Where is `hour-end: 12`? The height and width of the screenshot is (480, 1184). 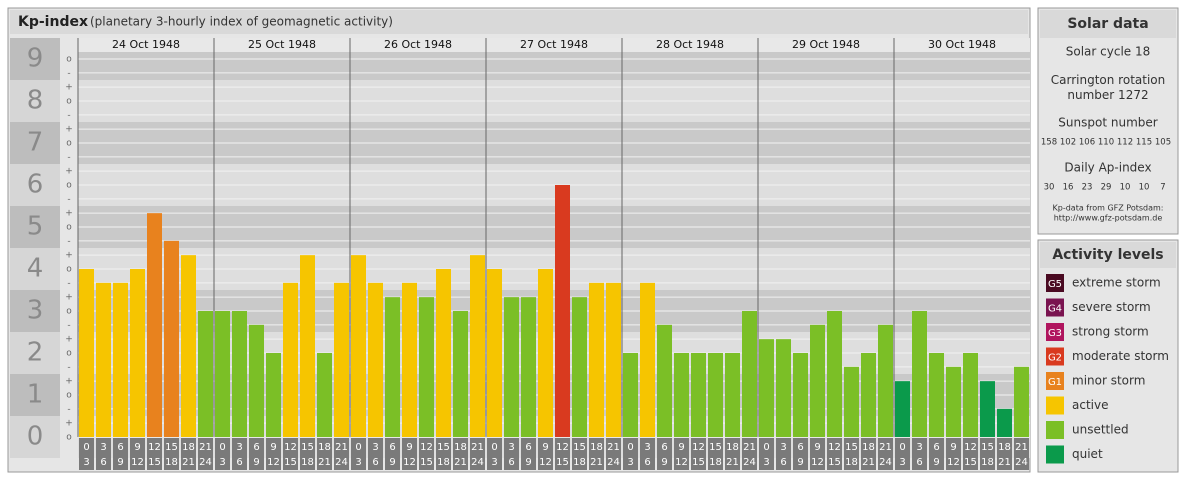 hour-end: 12 is located at coordinates (953, 462).